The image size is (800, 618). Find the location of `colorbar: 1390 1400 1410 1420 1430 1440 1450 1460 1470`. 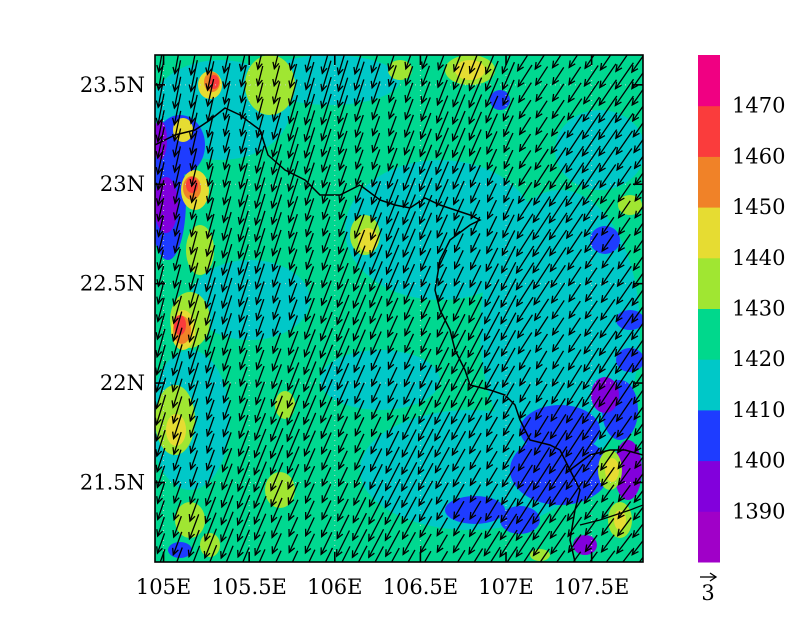

colorbar: 1390 1400 1410 1420 1430 1440 1450 1460 1470 is located at coordinates (741, 309).